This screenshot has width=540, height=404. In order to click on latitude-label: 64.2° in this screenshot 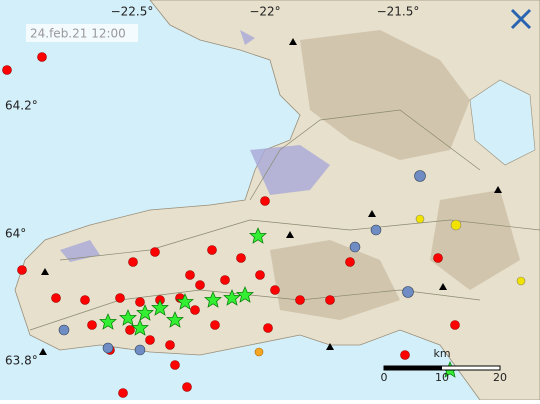, I will do `click(21, 106)`.